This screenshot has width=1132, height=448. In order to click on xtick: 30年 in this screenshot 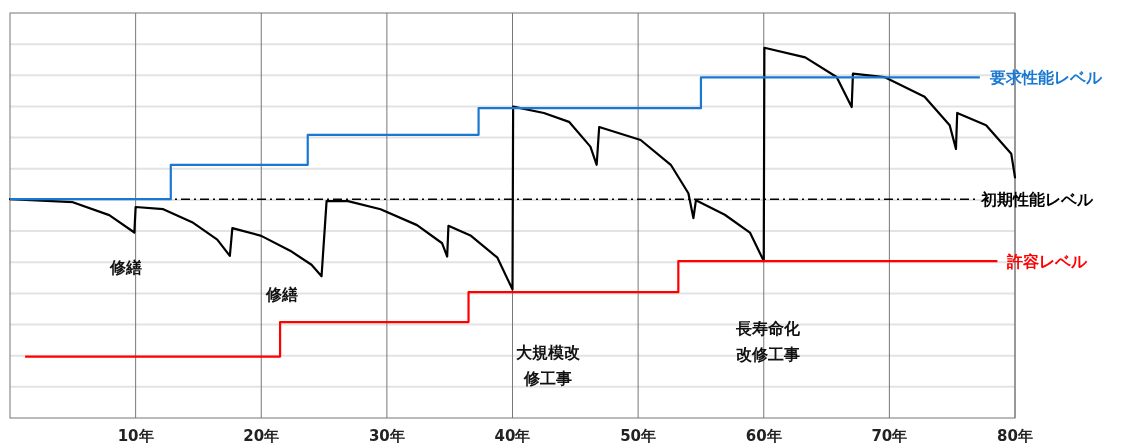, I will do `click(386, 436)`.